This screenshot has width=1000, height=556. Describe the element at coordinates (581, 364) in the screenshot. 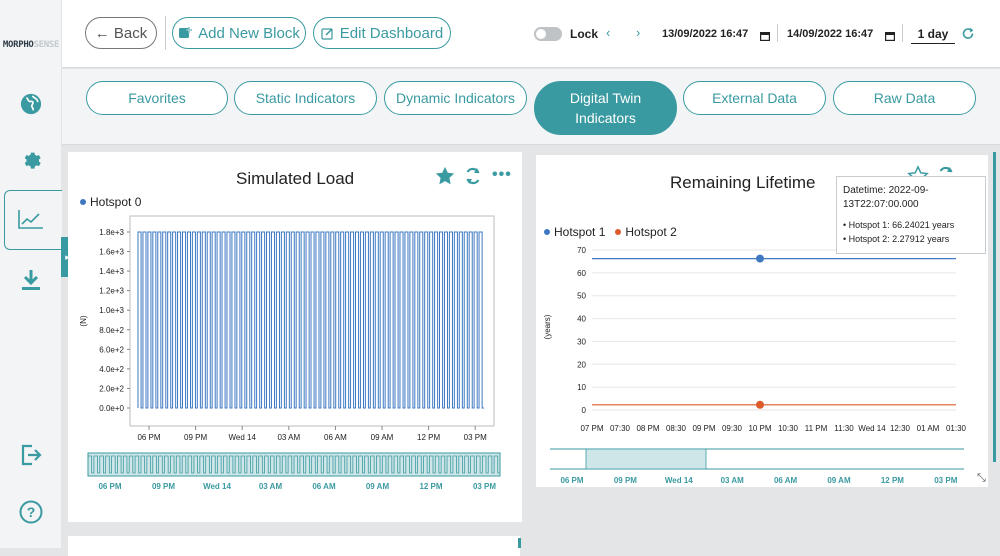

I see `y-tick-label: 20` at that location.